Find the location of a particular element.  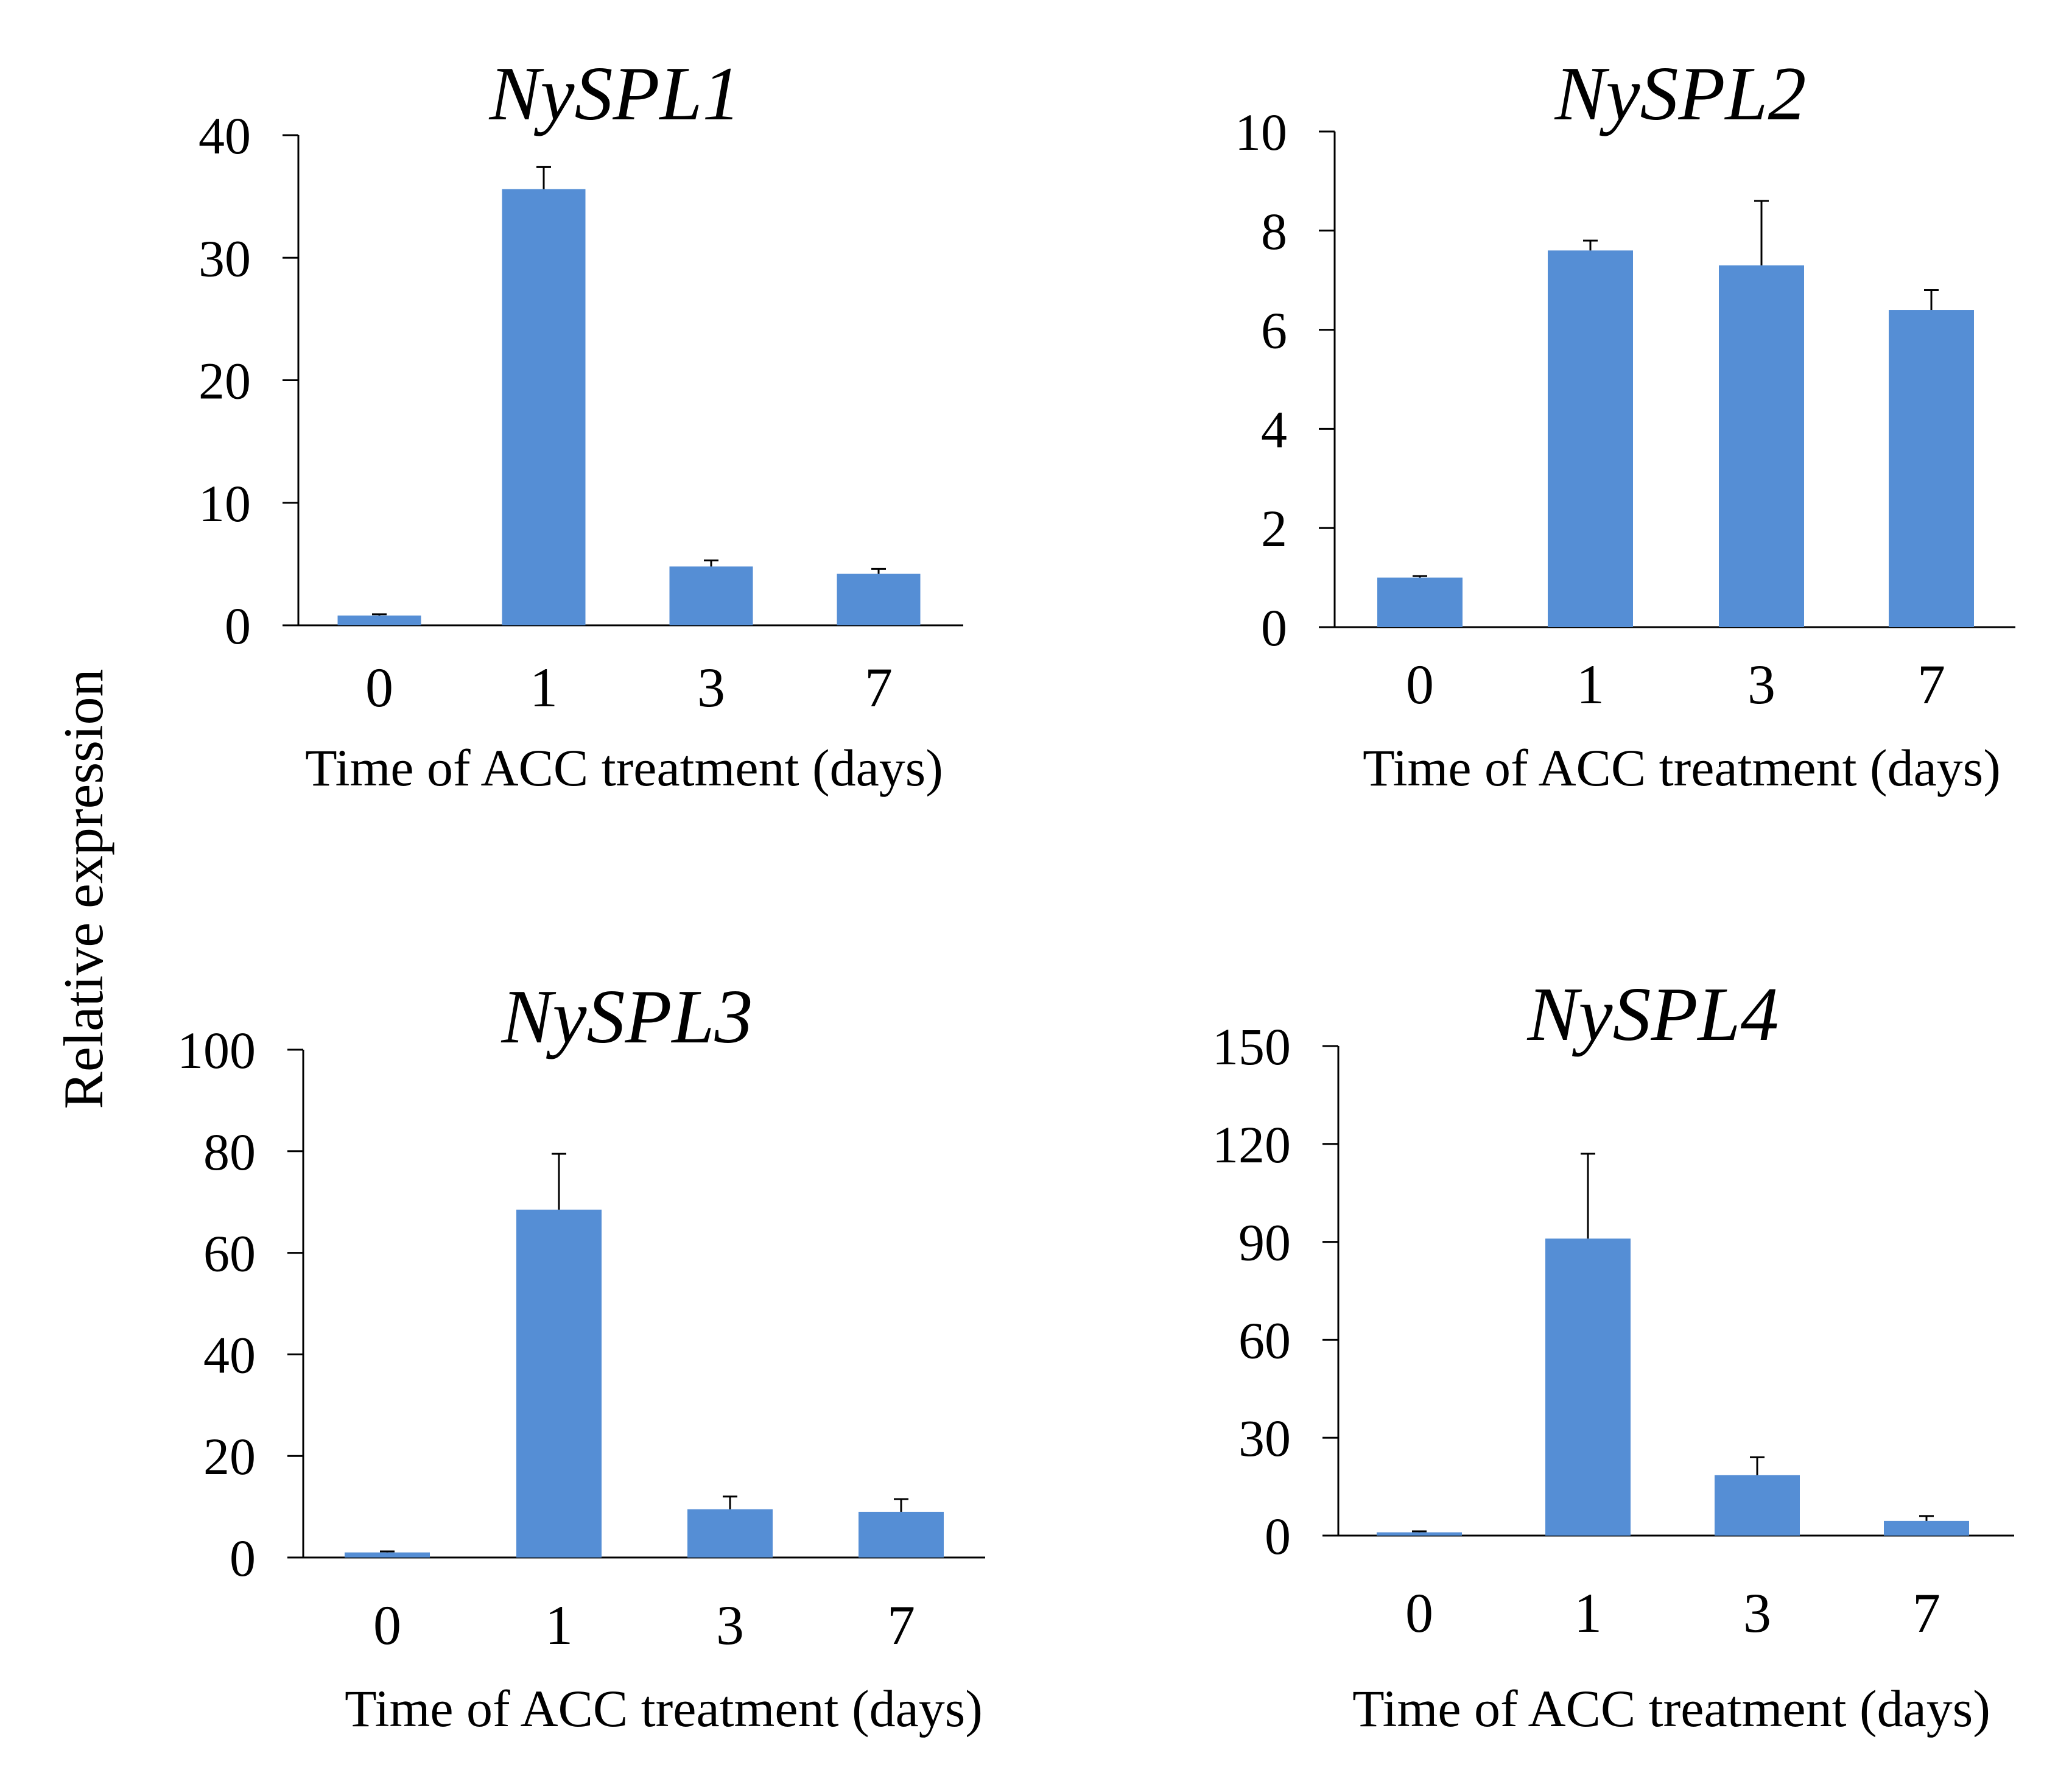

y-tick-label: 100 is located at coordinates (217, 1050).